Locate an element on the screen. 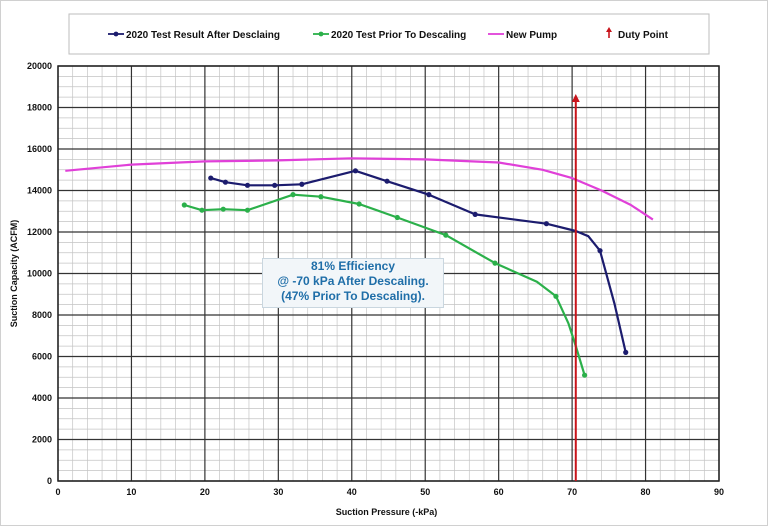 The image size is (768, 531). x-tick-label: 80 is located at coordinates (646, 492).